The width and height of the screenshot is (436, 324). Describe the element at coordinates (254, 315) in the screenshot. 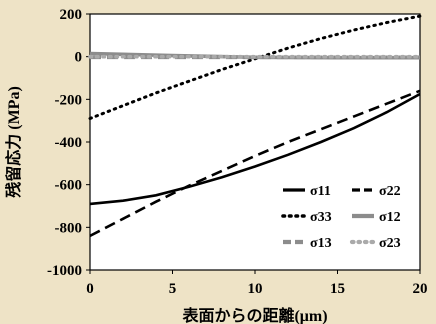

I see `x-axis-label: 表面からの距離(μm)` at that location.